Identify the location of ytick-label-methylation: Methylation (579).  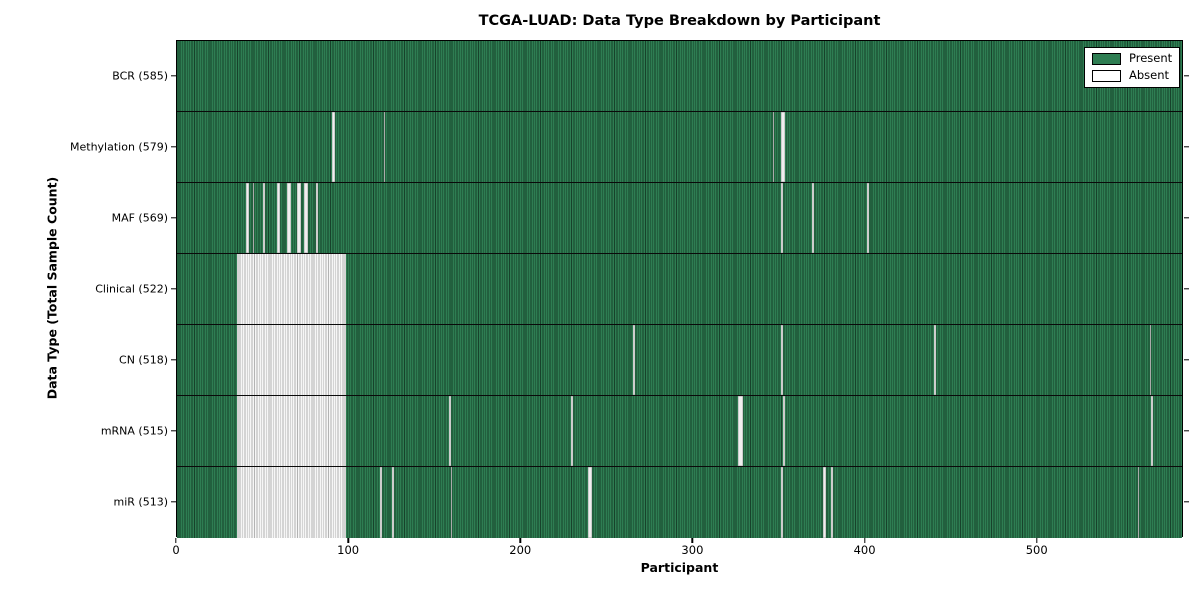
(119, 146).